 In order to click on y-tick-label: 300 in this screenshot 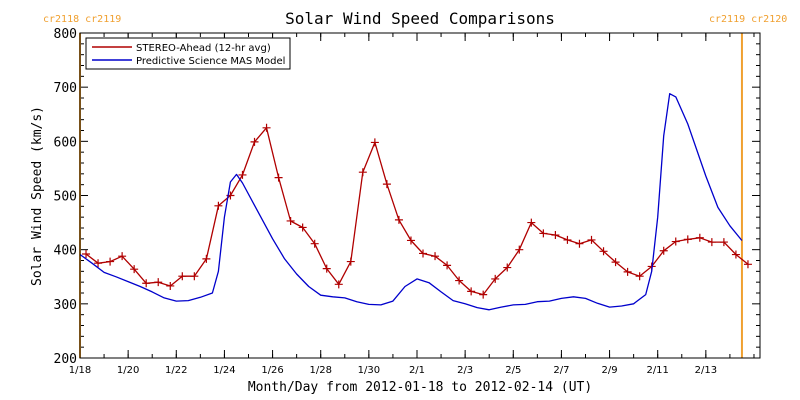, I will do `click(65, 305)`.